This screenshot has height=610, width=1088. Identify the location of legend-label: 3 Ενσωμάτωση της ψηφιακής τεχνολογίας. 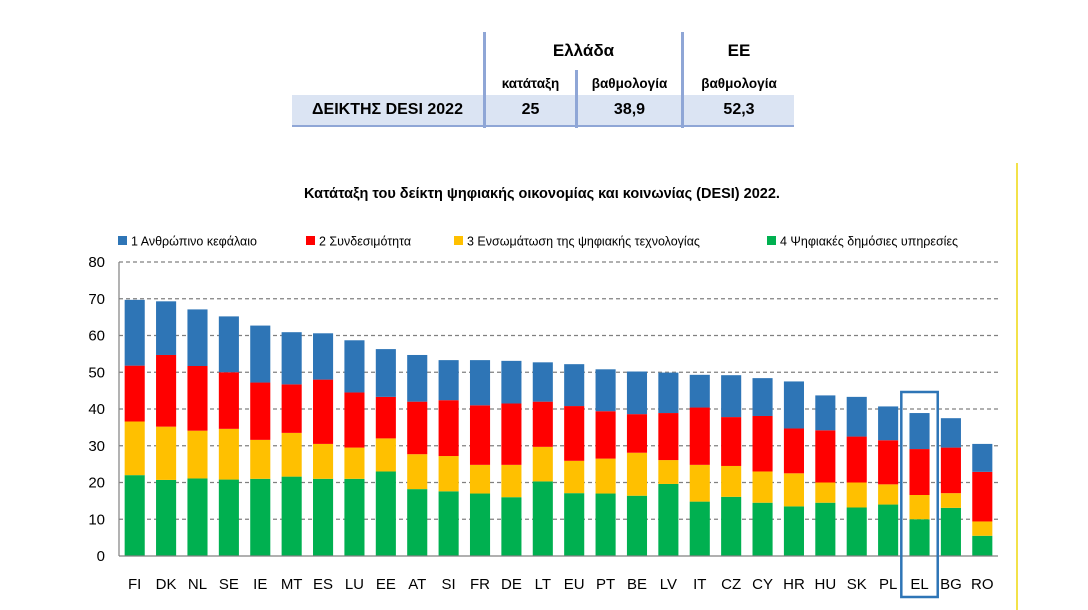
(583, 242).